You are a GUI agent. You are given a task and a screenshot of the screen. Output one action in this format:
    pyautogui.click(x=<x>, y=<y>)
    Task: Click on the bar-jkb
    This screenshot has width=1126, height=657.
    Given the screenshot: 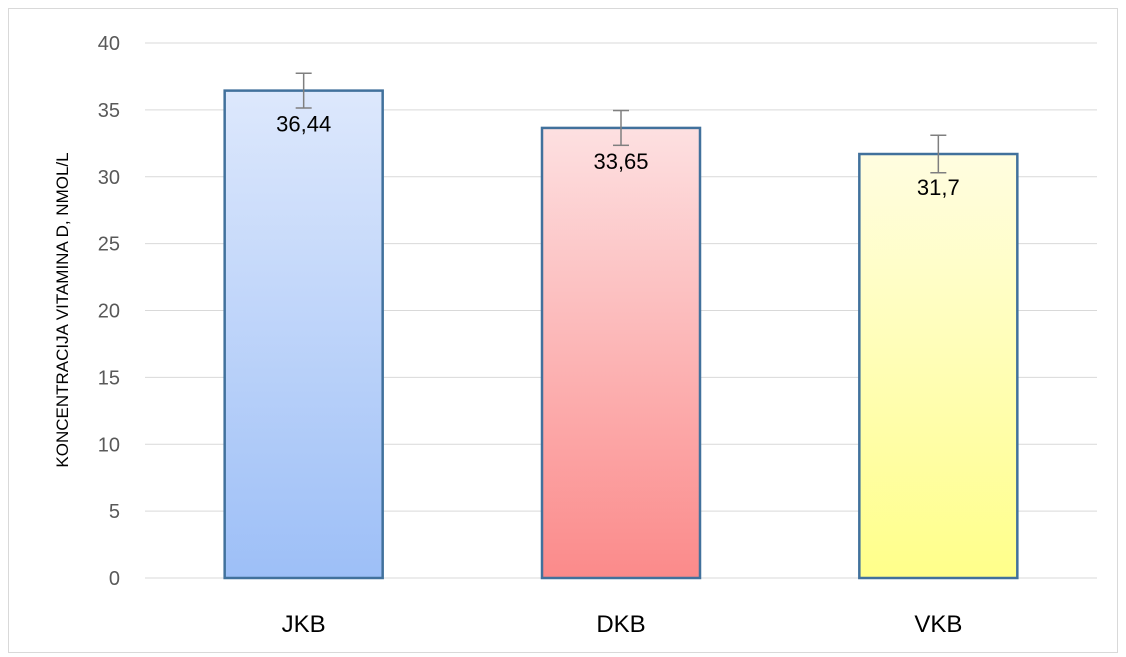 What is the action you would take?
    pyautogui.click(x=303, y=334)
    